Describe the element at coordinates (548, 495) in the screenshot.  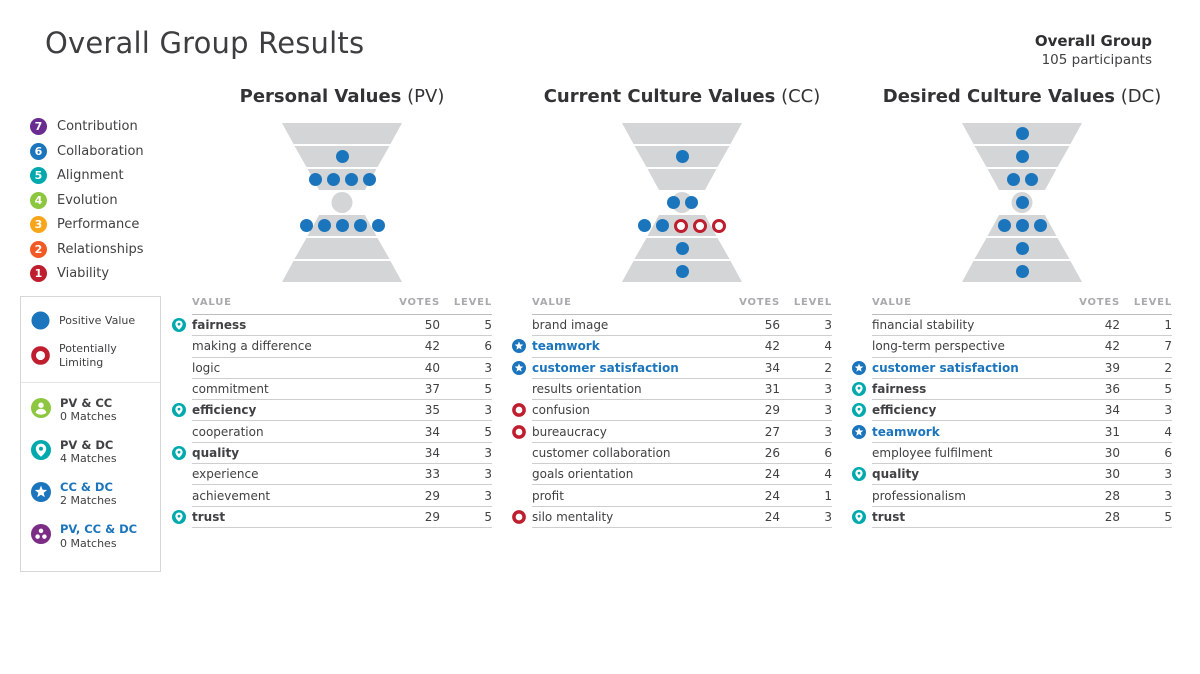
I see `value-cell: profit` at that location.